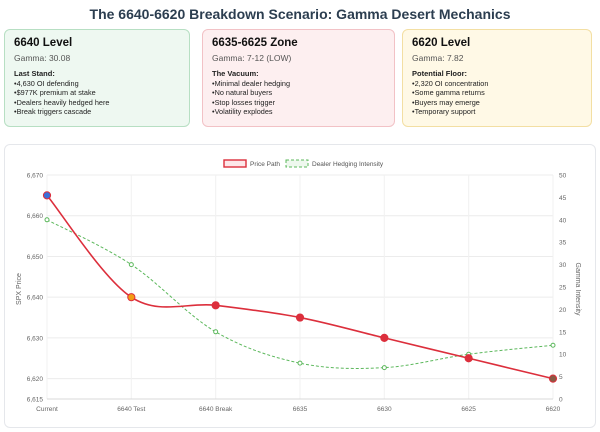 The height and width of the screenshot is (432, 600). I want to click on y-tick-label: 6,630, so click(35, 338).